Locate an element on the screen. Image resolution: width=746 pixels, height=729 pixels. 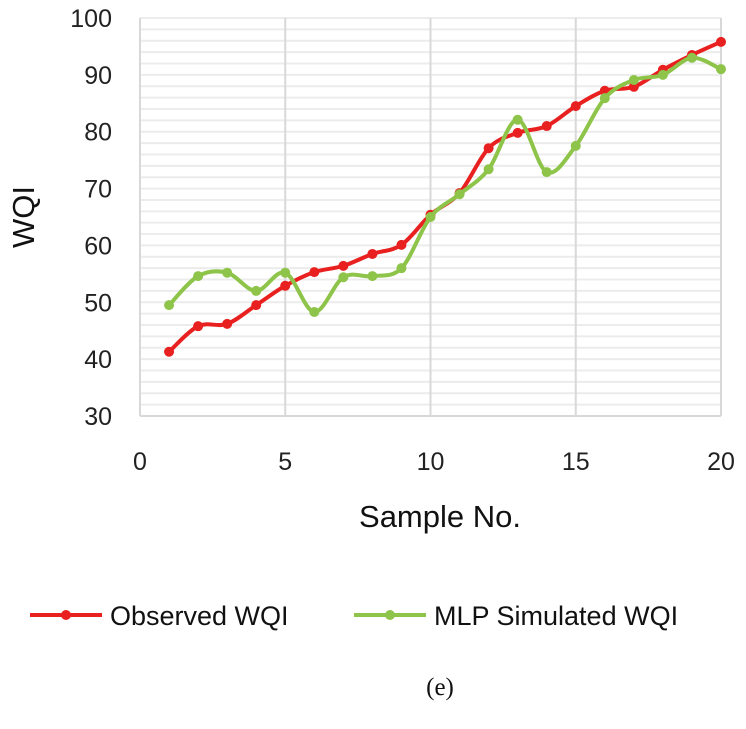
y-tick-label: 60 is located at coordinates (98, 246).